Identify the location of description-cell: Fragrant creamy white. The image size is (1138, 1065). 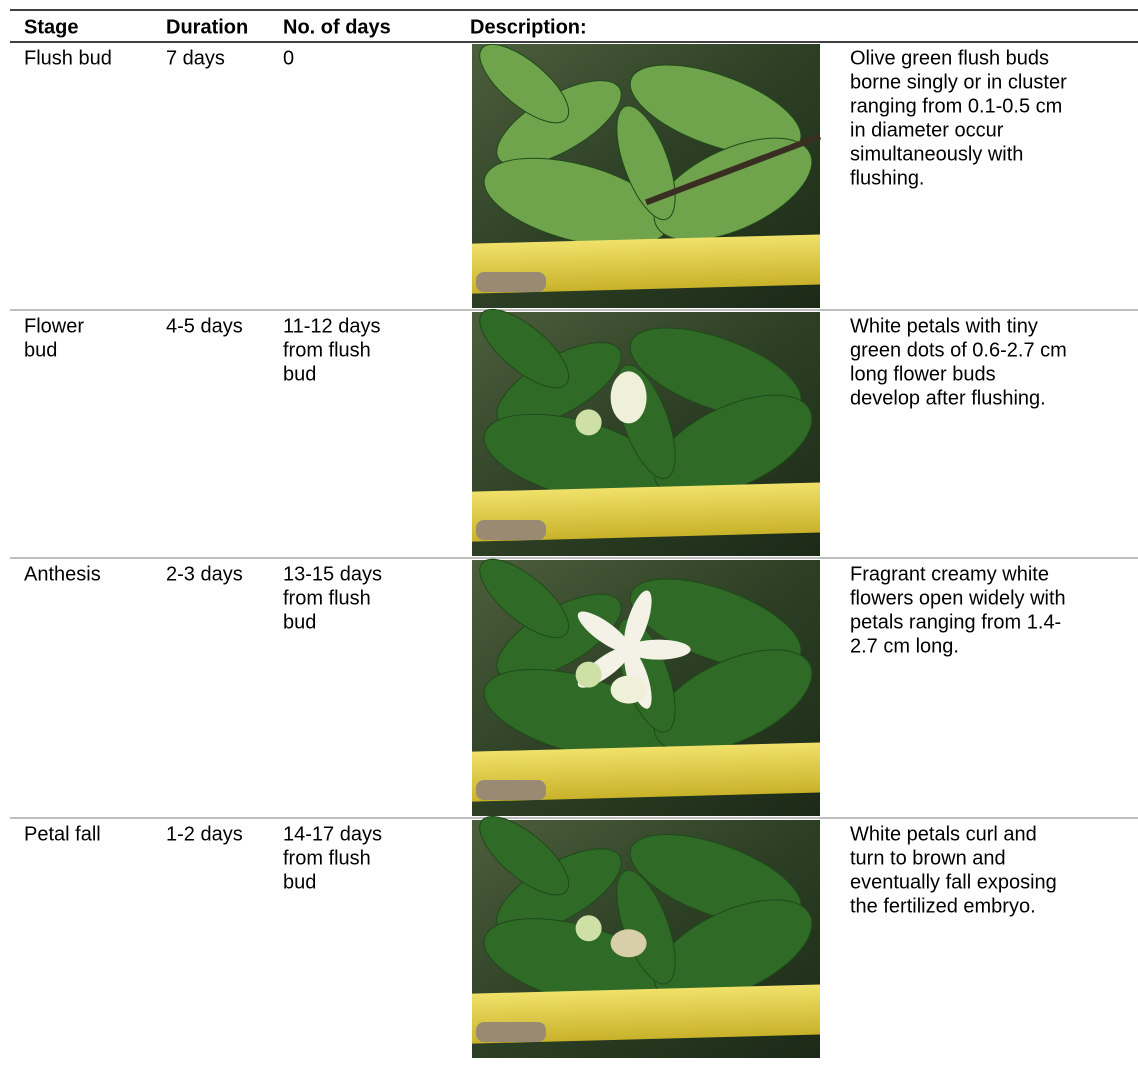
(949, 574).